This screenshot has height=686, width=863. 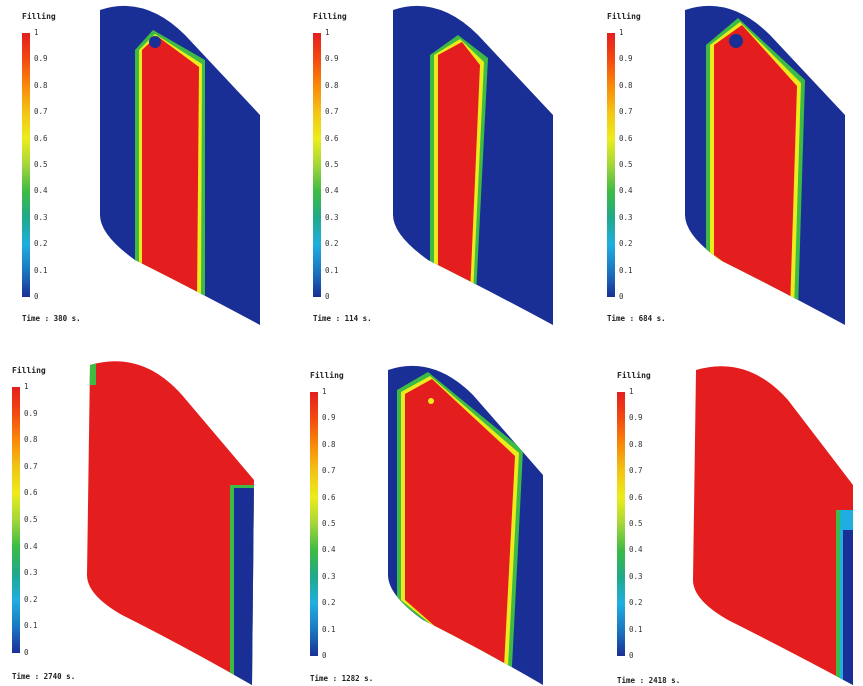 What do you see at coordinates (342, 318) in the screenshot?
I see `time-label: Time : 114 s.` at bounding box center [342, 318].